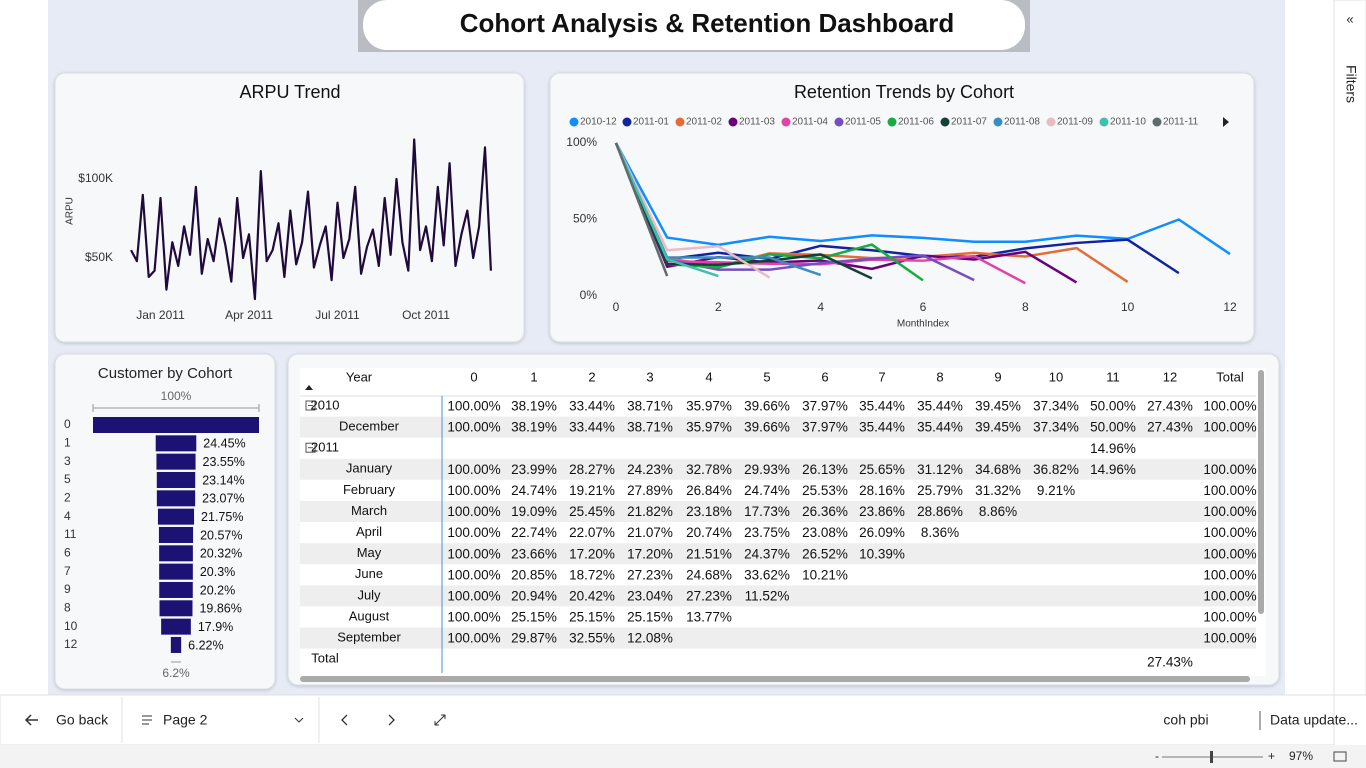 The height and width of the screenshot is (768, 1366). I want to click on collapse-icon: «, so click(1349, 18).